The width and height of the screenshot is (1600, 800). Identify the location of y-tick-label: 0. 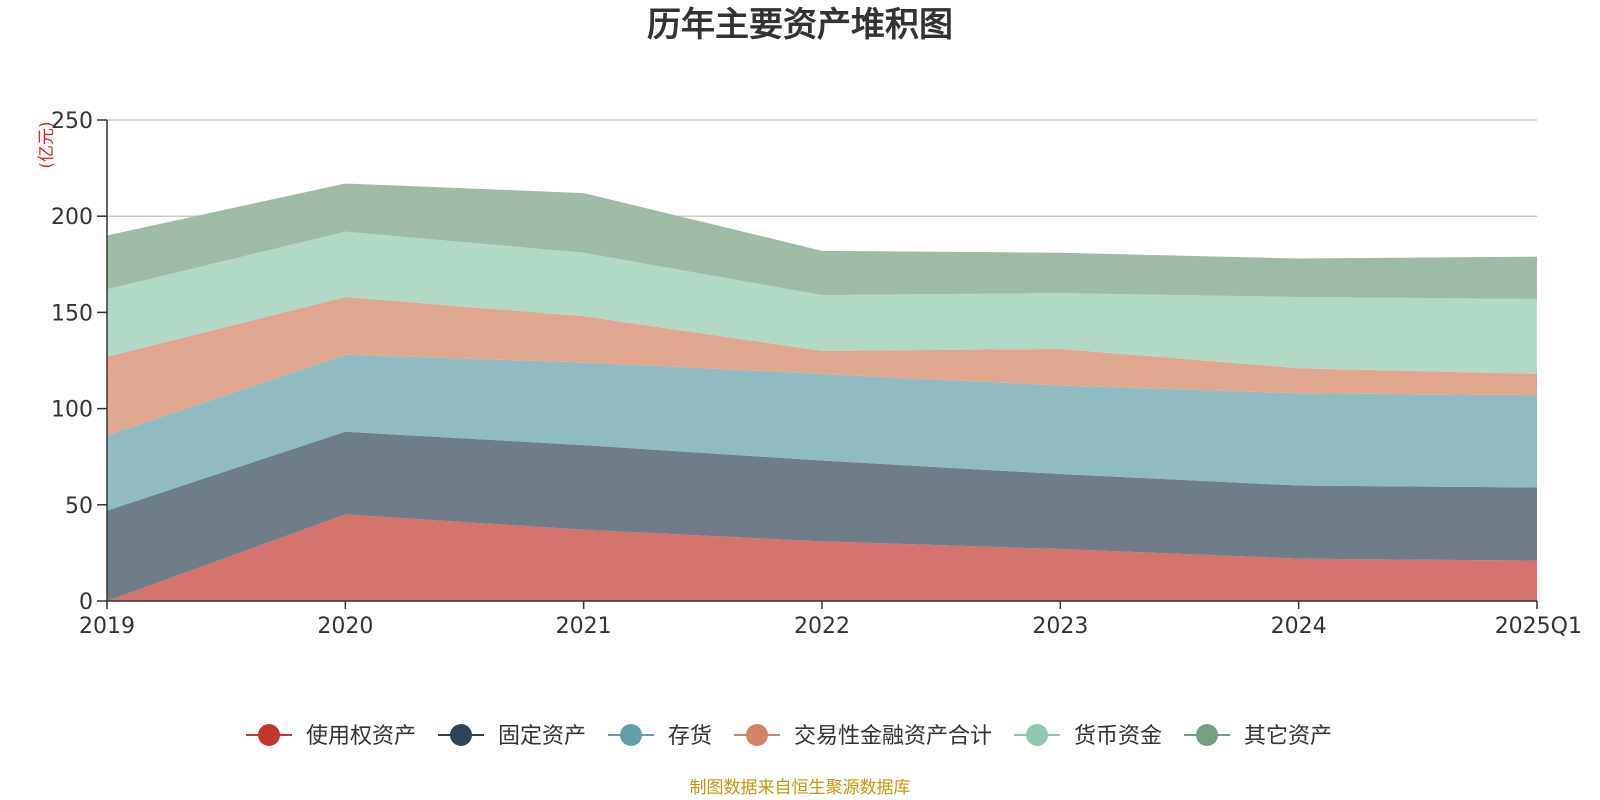
(86, 602).